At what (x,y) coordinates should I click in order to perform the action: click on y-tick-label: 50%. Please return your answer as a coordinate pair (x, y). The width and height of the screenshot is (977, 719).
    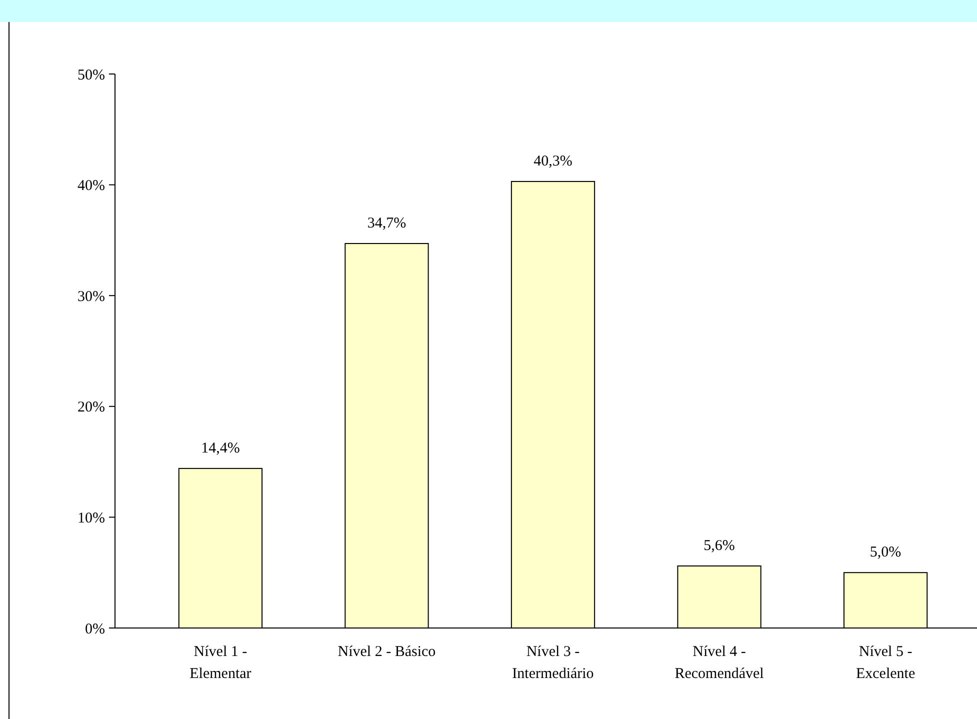
    Looking at the image, I should click on (91, 75).